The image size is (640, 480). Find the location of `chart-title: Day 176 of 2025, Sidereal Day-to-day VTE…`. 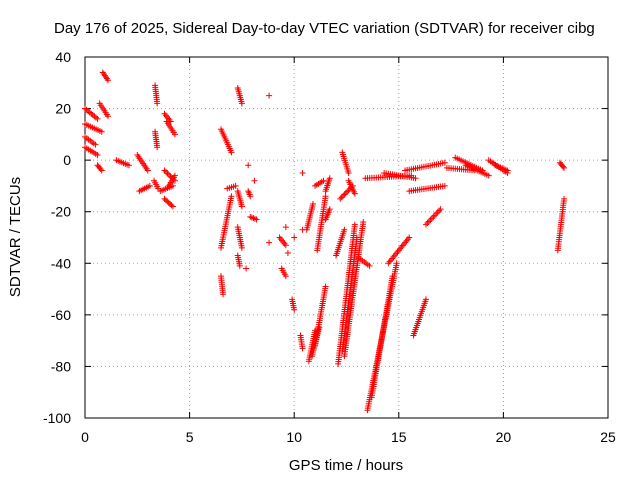

chart-title: Day 176 of 2025, Sidereal Day-to-day VTE… is located at coordinates (324, 28).